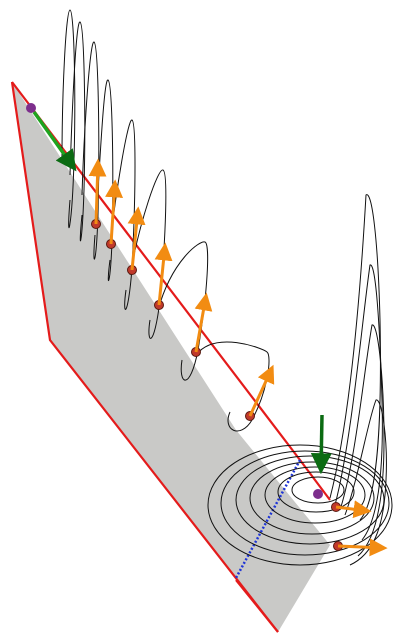  What do you see at coordinates (257, 631) in the screenshot?
I see `plane-edge-lower` at bounding box center [257, 631].